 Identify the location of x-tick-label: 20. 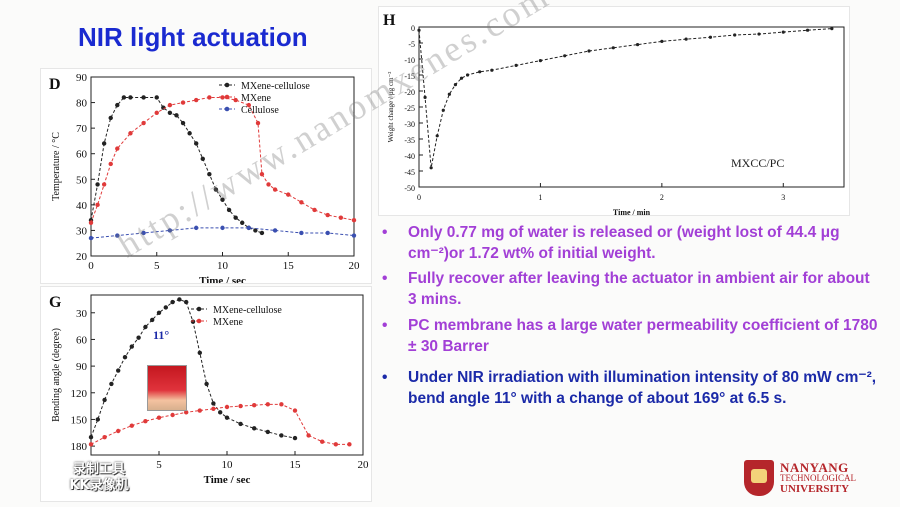
(364, 465).